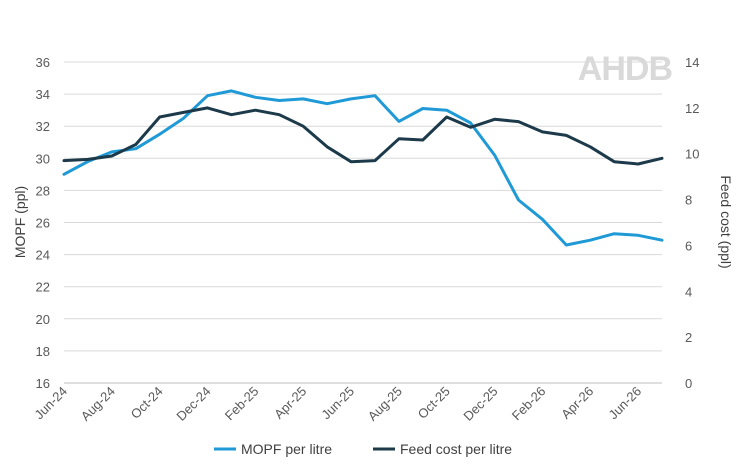 The width and height of the screenshot is (739, 465). I want to click on x-tick-label: Oct-25, so click(434, 403).